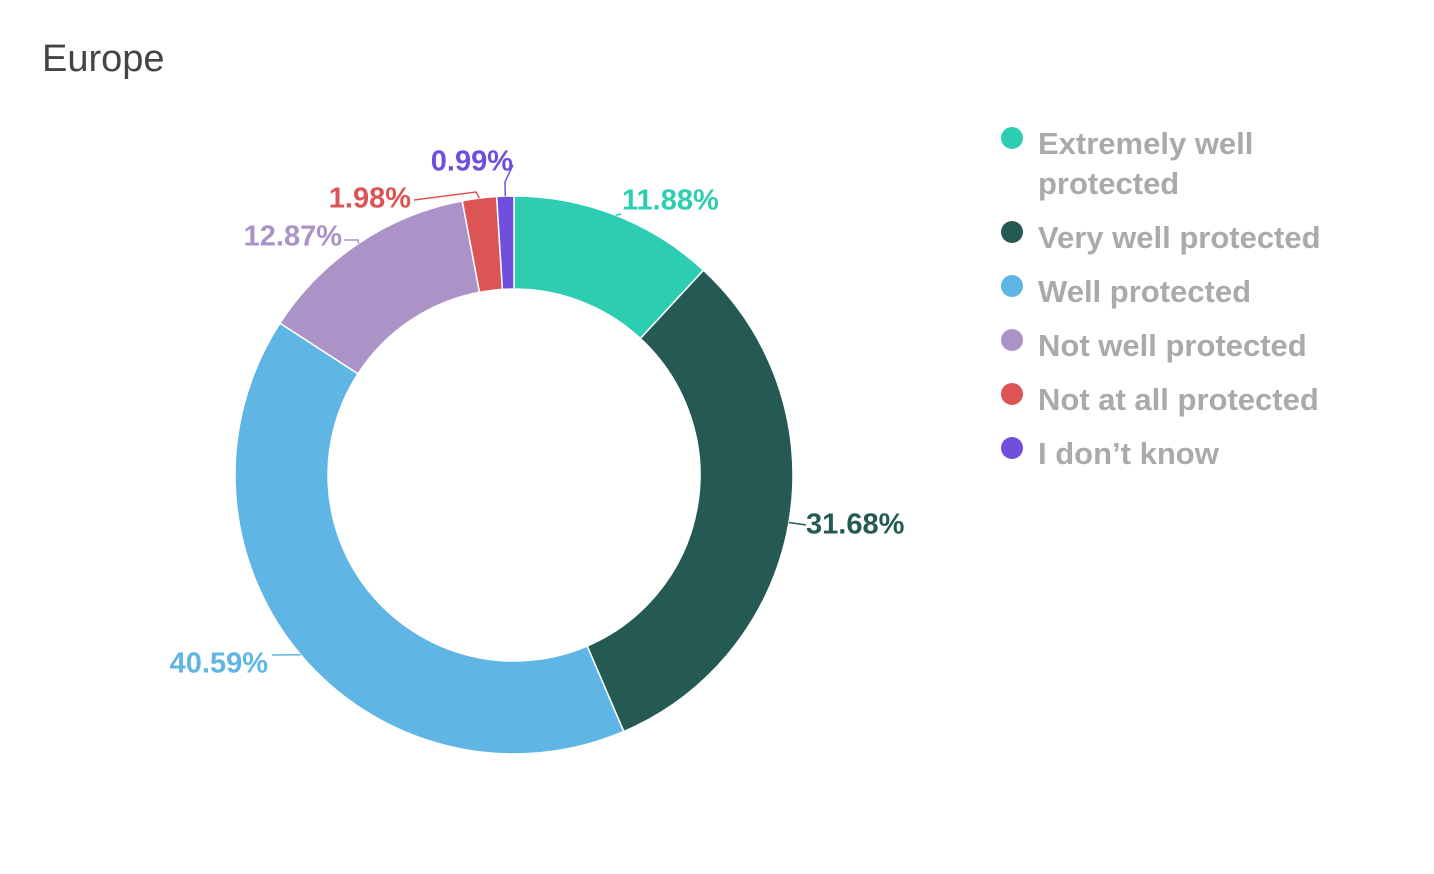  I want to click on slice-data-label: 31.68%, so click(855, 525).